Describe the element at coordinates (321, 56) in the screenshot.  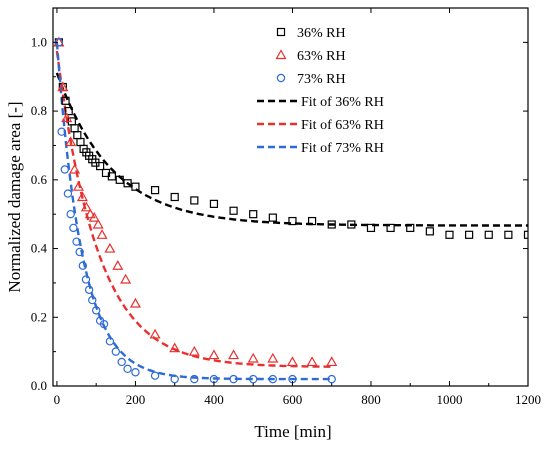
I see `legend-label: 63% RH` at that location.